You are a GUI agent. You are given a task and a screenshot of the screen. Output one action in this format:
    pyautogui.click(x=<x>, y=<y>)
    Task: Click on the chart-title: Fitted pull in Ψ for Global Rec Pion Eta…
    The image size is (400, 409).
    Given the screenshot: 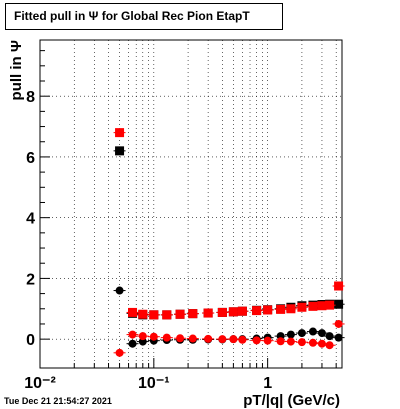 What is the action you would take?
    pyautogui.click(x=144, y=16)
    